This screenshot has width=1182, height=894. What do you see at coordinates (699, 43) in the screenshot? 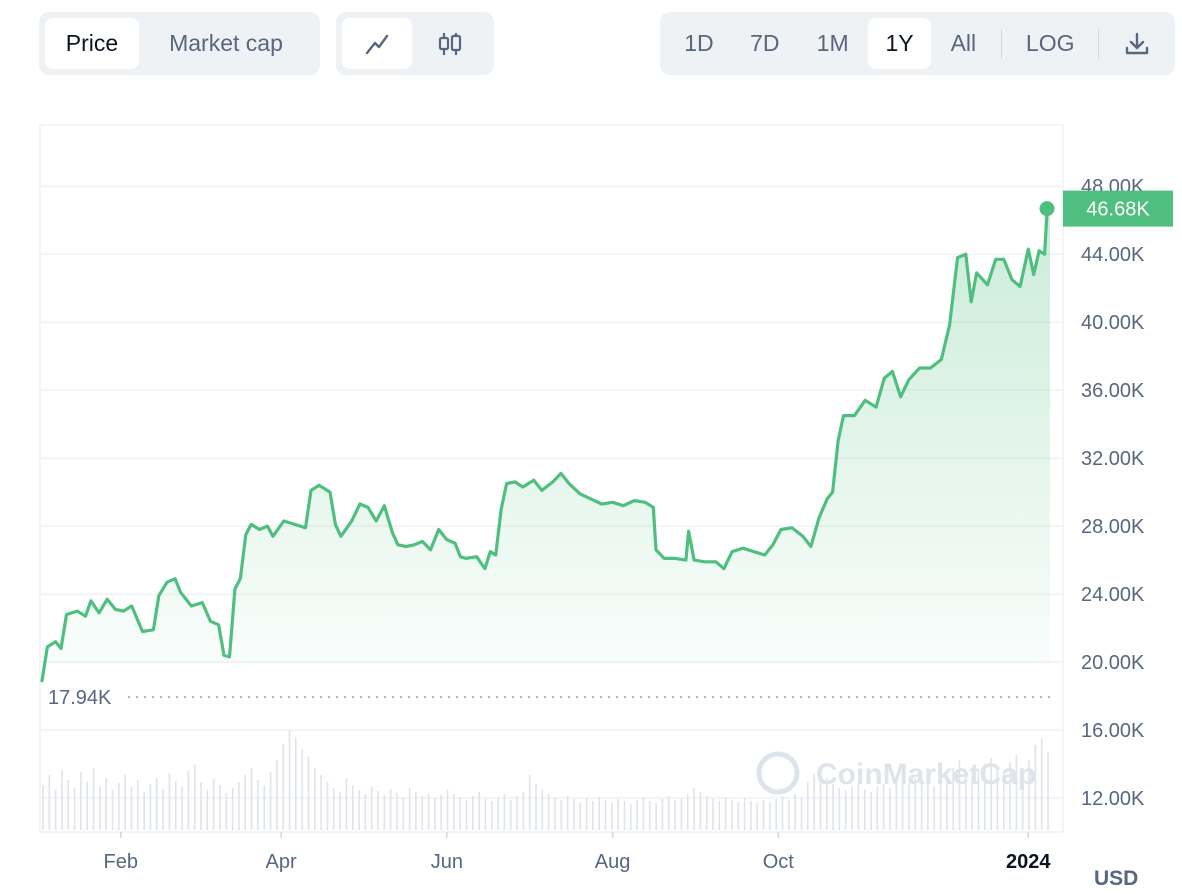
I see `range-1d-button: 1D` at bounding box center [699, 43].